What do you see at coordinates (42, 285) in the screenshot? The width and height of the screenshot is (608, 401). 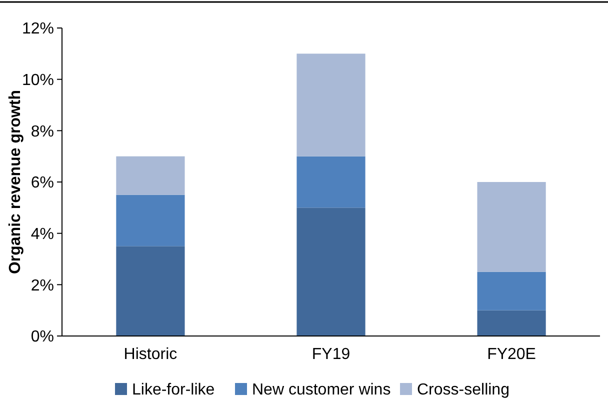 I see `y-tick-label: 2%` at bounding box center [42, 285].